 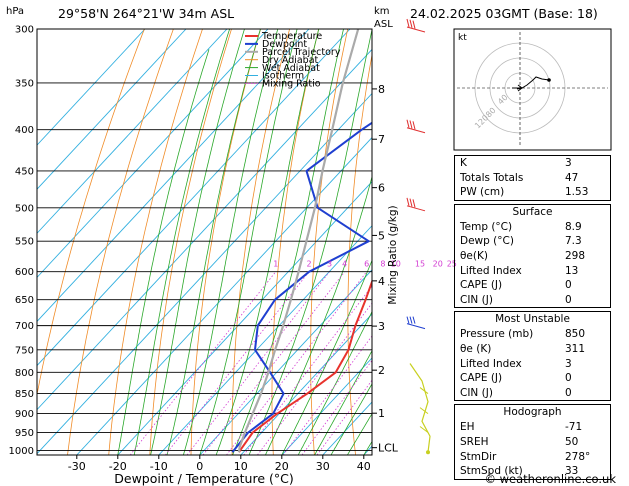 What do you see at coordinates (497, 334) in the screenshot?
I see `row-label: Pressure (mb)` at bounding box center [497, 334].